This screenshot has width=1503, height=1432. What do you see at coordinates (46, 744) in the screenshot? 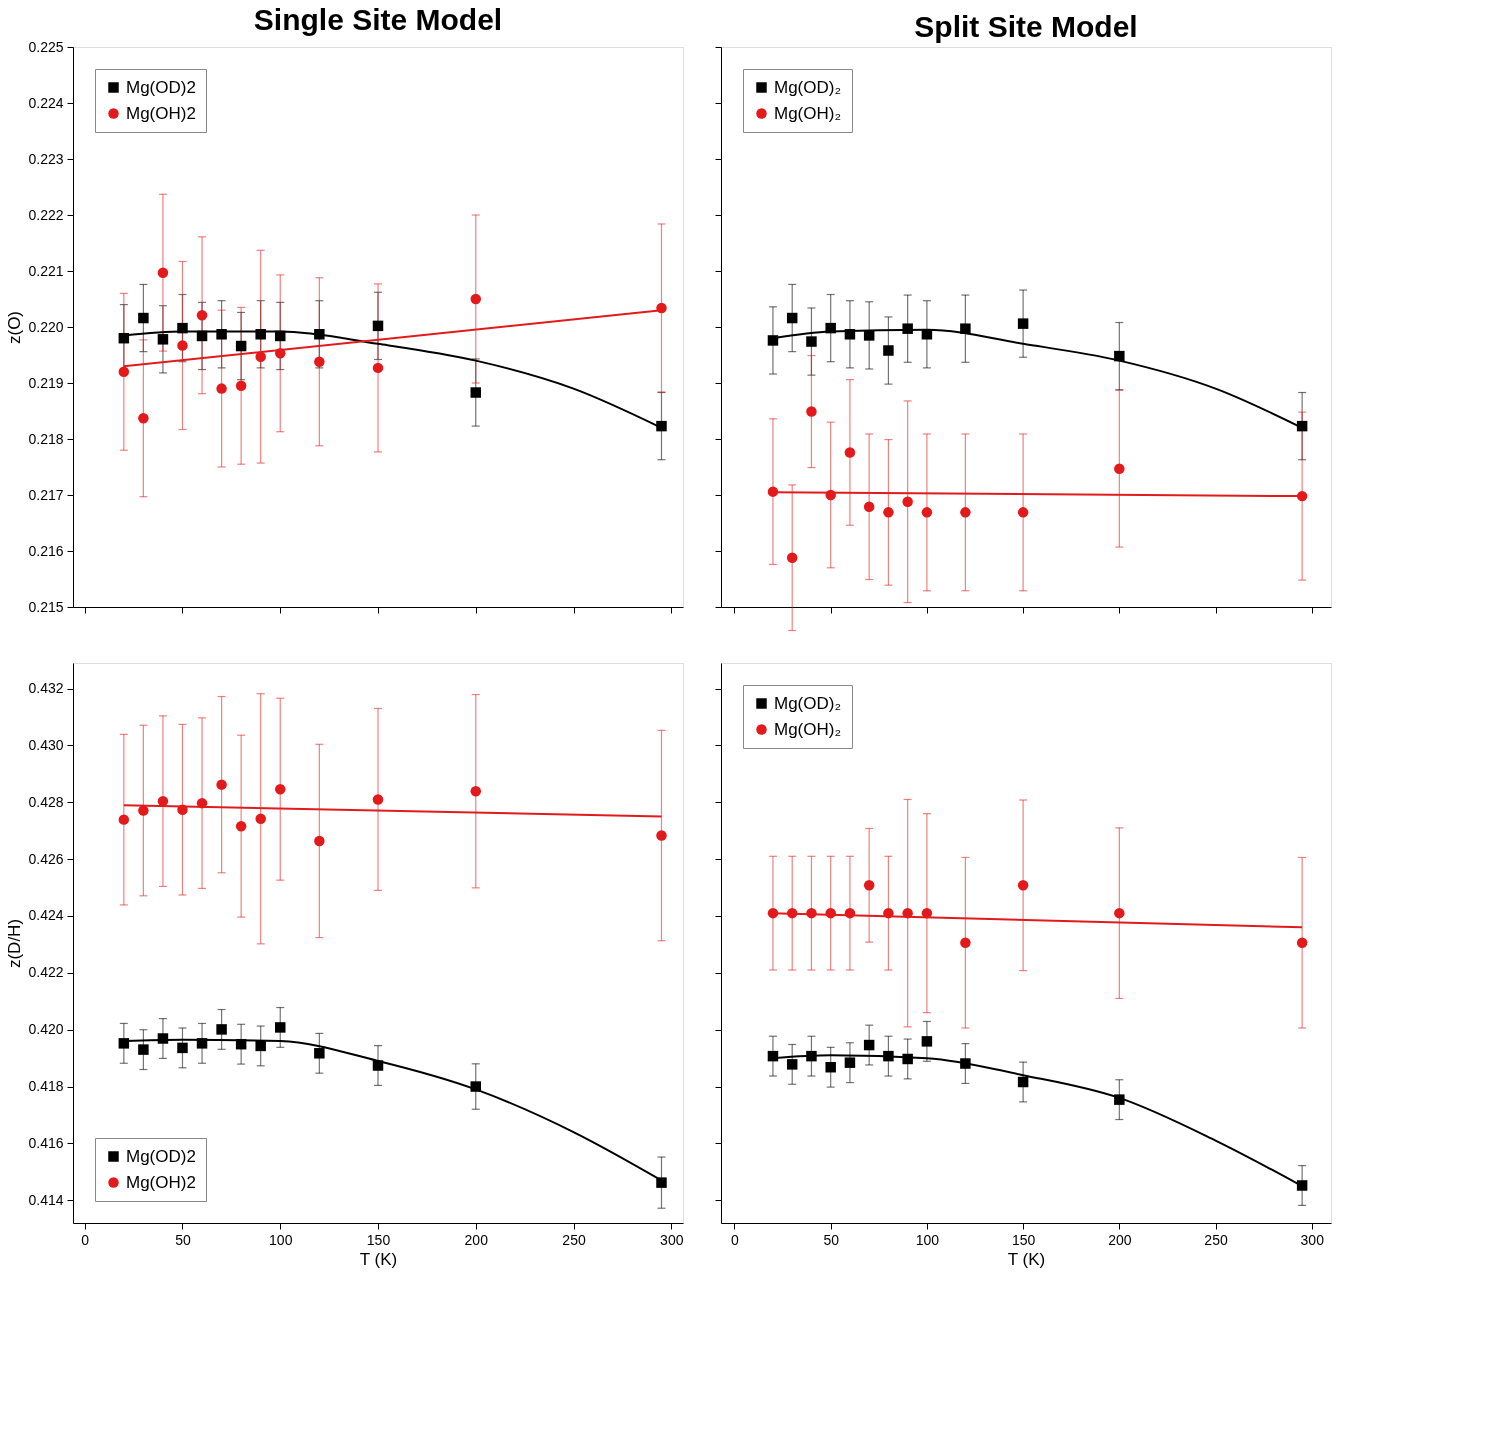
I see `y-tick-label: 0.430` at bounding box center [46, 744].